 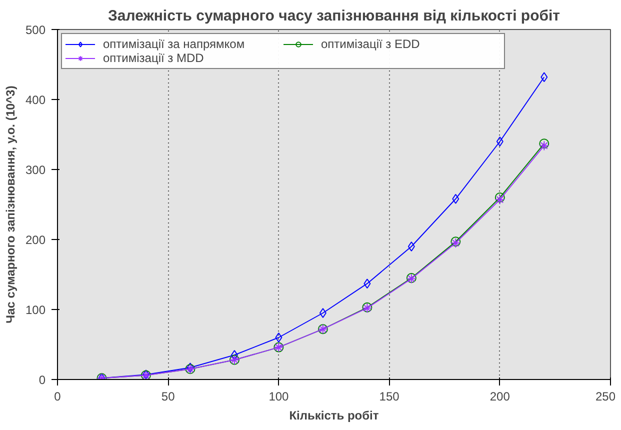 I want to click on x-tick-label: 100, so click(x=279, y=397).